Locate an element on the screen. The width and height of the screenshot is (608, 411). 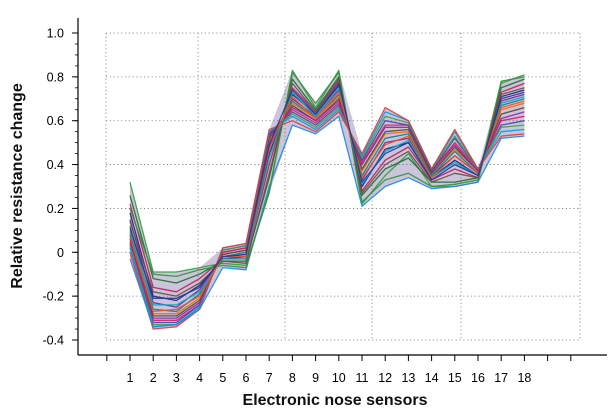
y-tick-label: 0 is located at coordinates (60, 253).